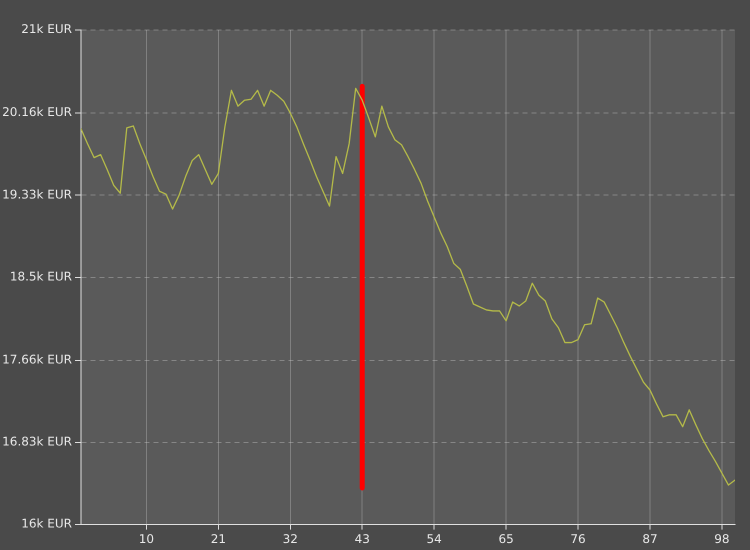  I want to click on y-tick-label: 20.16k EUR, so click(37, 112).